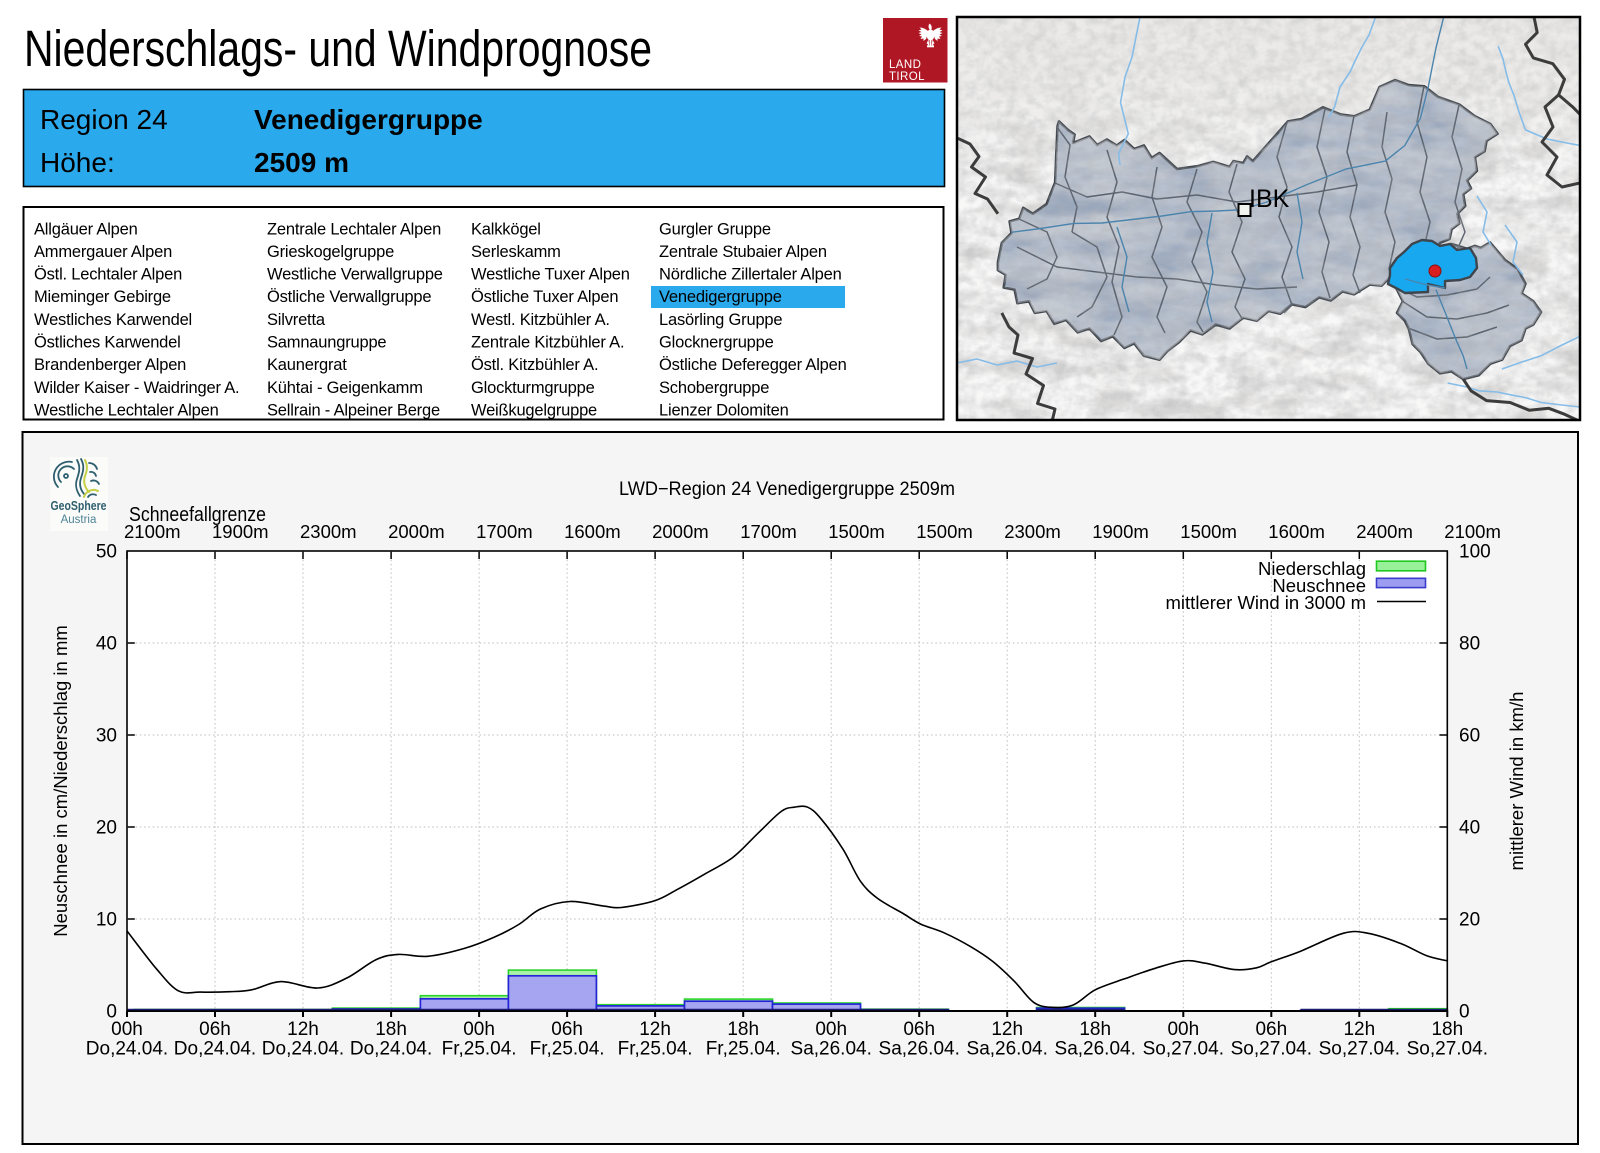  Describe the element at coordinates (533, 388) in the screenshot. I see `svg-text: Glockturmgruppe` at that location.